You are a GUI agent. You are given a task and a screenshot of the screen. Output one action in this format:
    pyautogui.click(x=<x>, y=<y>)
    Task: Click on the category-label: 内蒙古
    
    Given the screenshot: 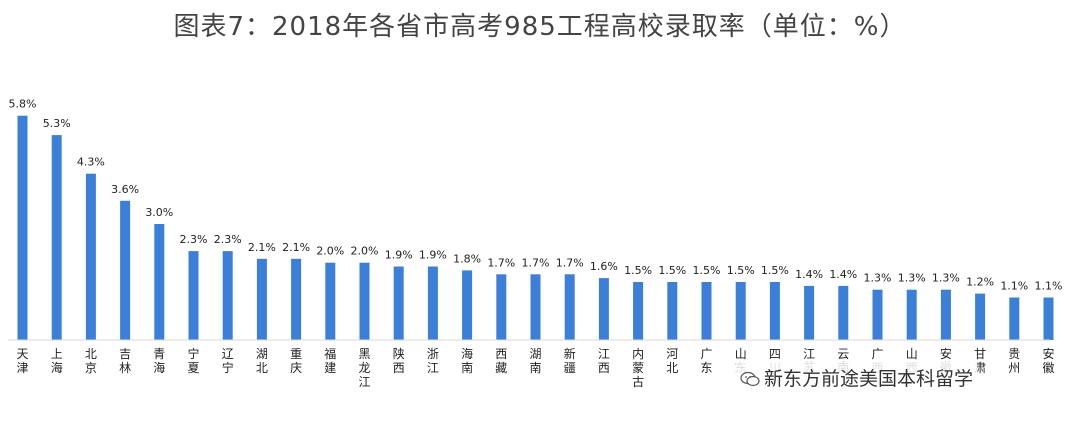 What is the action you would take?
    pyautogui.click(x=638, y=368)
    